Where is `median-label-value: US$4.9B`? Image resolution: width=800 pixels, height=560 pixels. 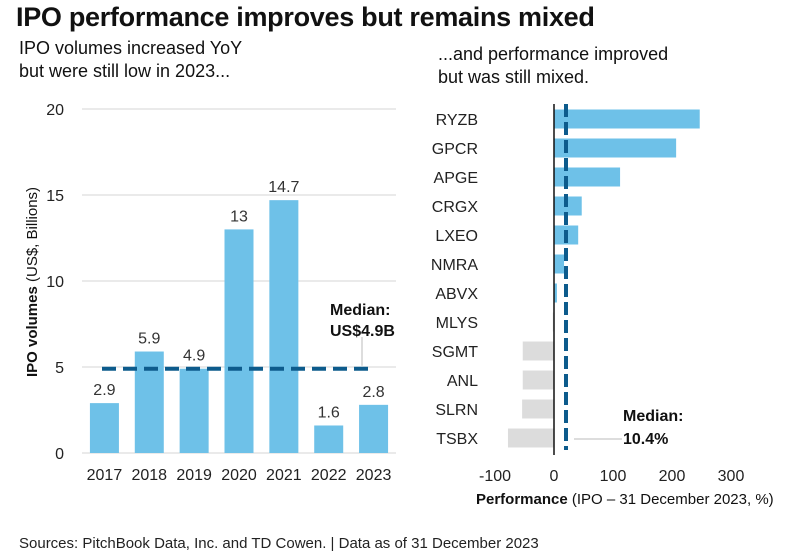 median-label-value: US$4.9B is located at coordinates (362, 331).